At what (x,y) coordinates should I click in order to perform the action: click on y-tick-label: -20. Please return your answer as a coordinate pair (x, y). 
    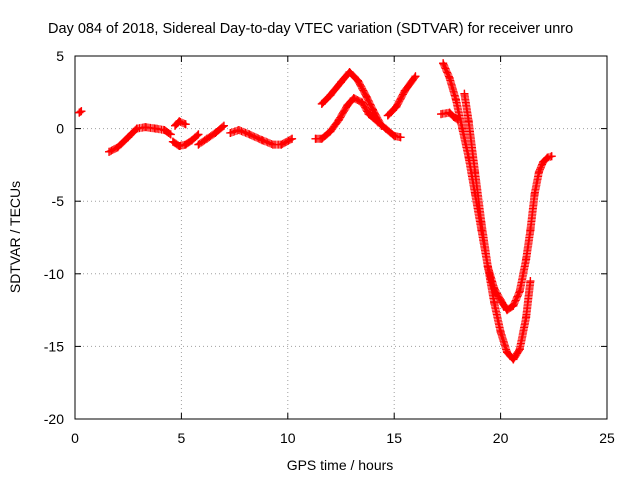
    Looking at the image, I should click on (54, 419).